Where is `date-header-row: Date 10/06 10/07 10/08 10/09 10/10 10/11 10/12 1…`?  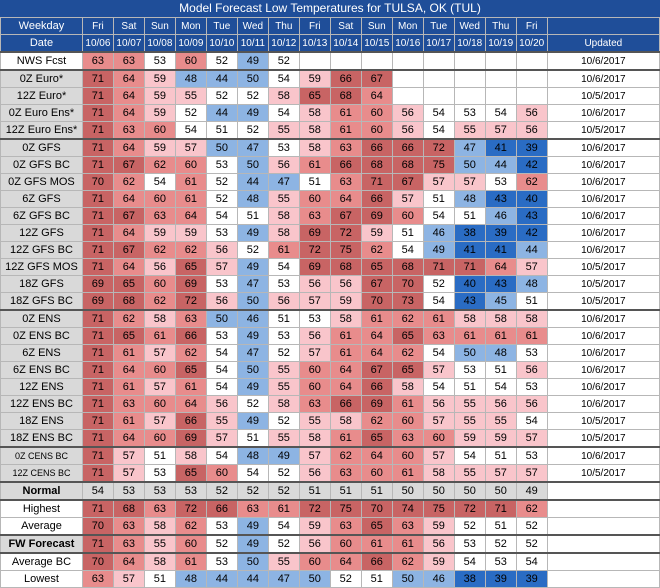
date-header-row: Date 10/06 10/07 10/08 10/09 10/10 10/11 10/12 1… is located at coordinates (330, 43).